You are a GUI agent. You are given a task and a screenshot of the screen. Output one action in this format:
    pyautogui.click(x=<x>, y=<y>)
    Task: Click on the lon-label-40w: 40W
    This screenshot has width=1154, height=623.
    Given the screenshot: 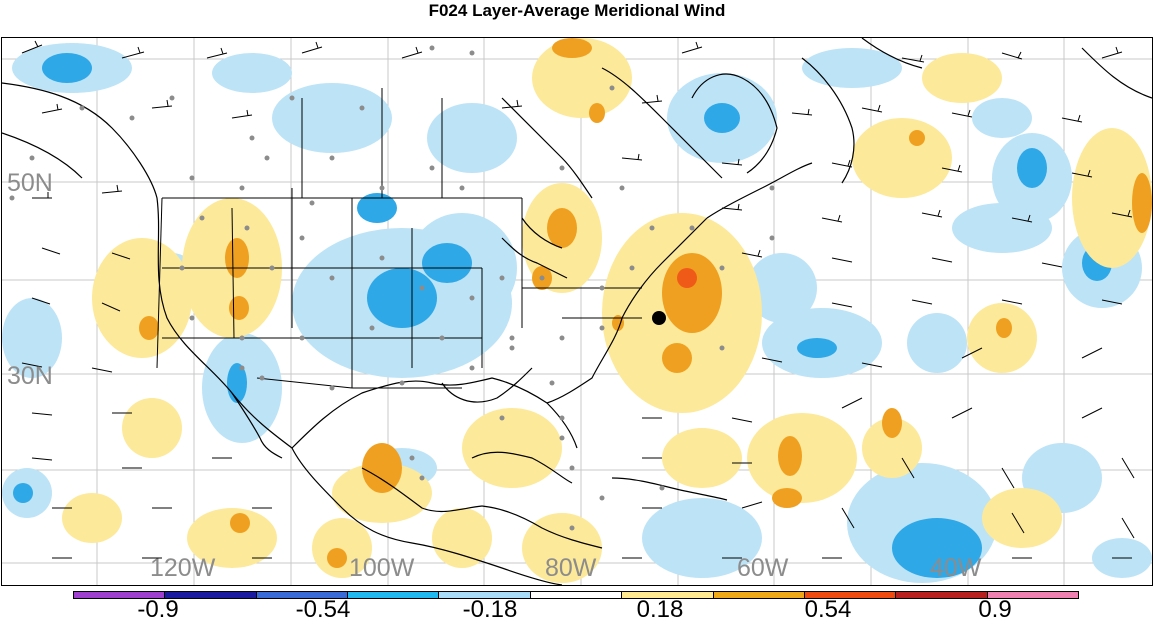 What is the action you would take?
    pyautogui.click(x=956, y=568)
    